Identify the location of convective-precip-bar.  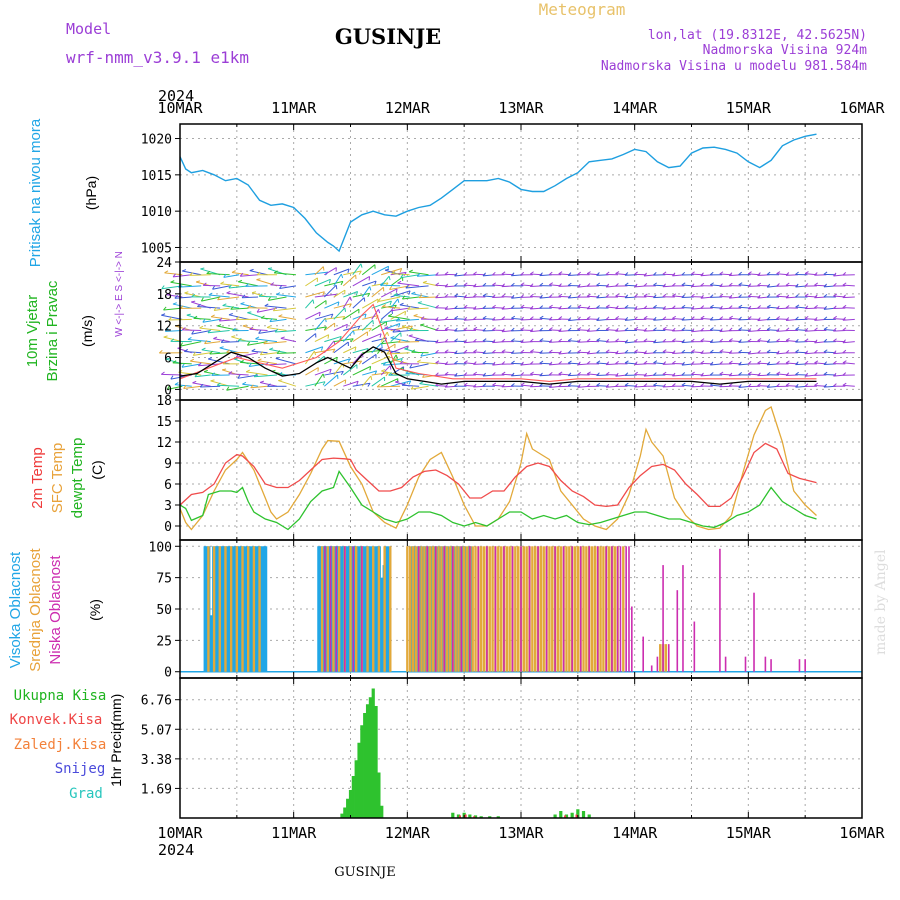
(565, 816).